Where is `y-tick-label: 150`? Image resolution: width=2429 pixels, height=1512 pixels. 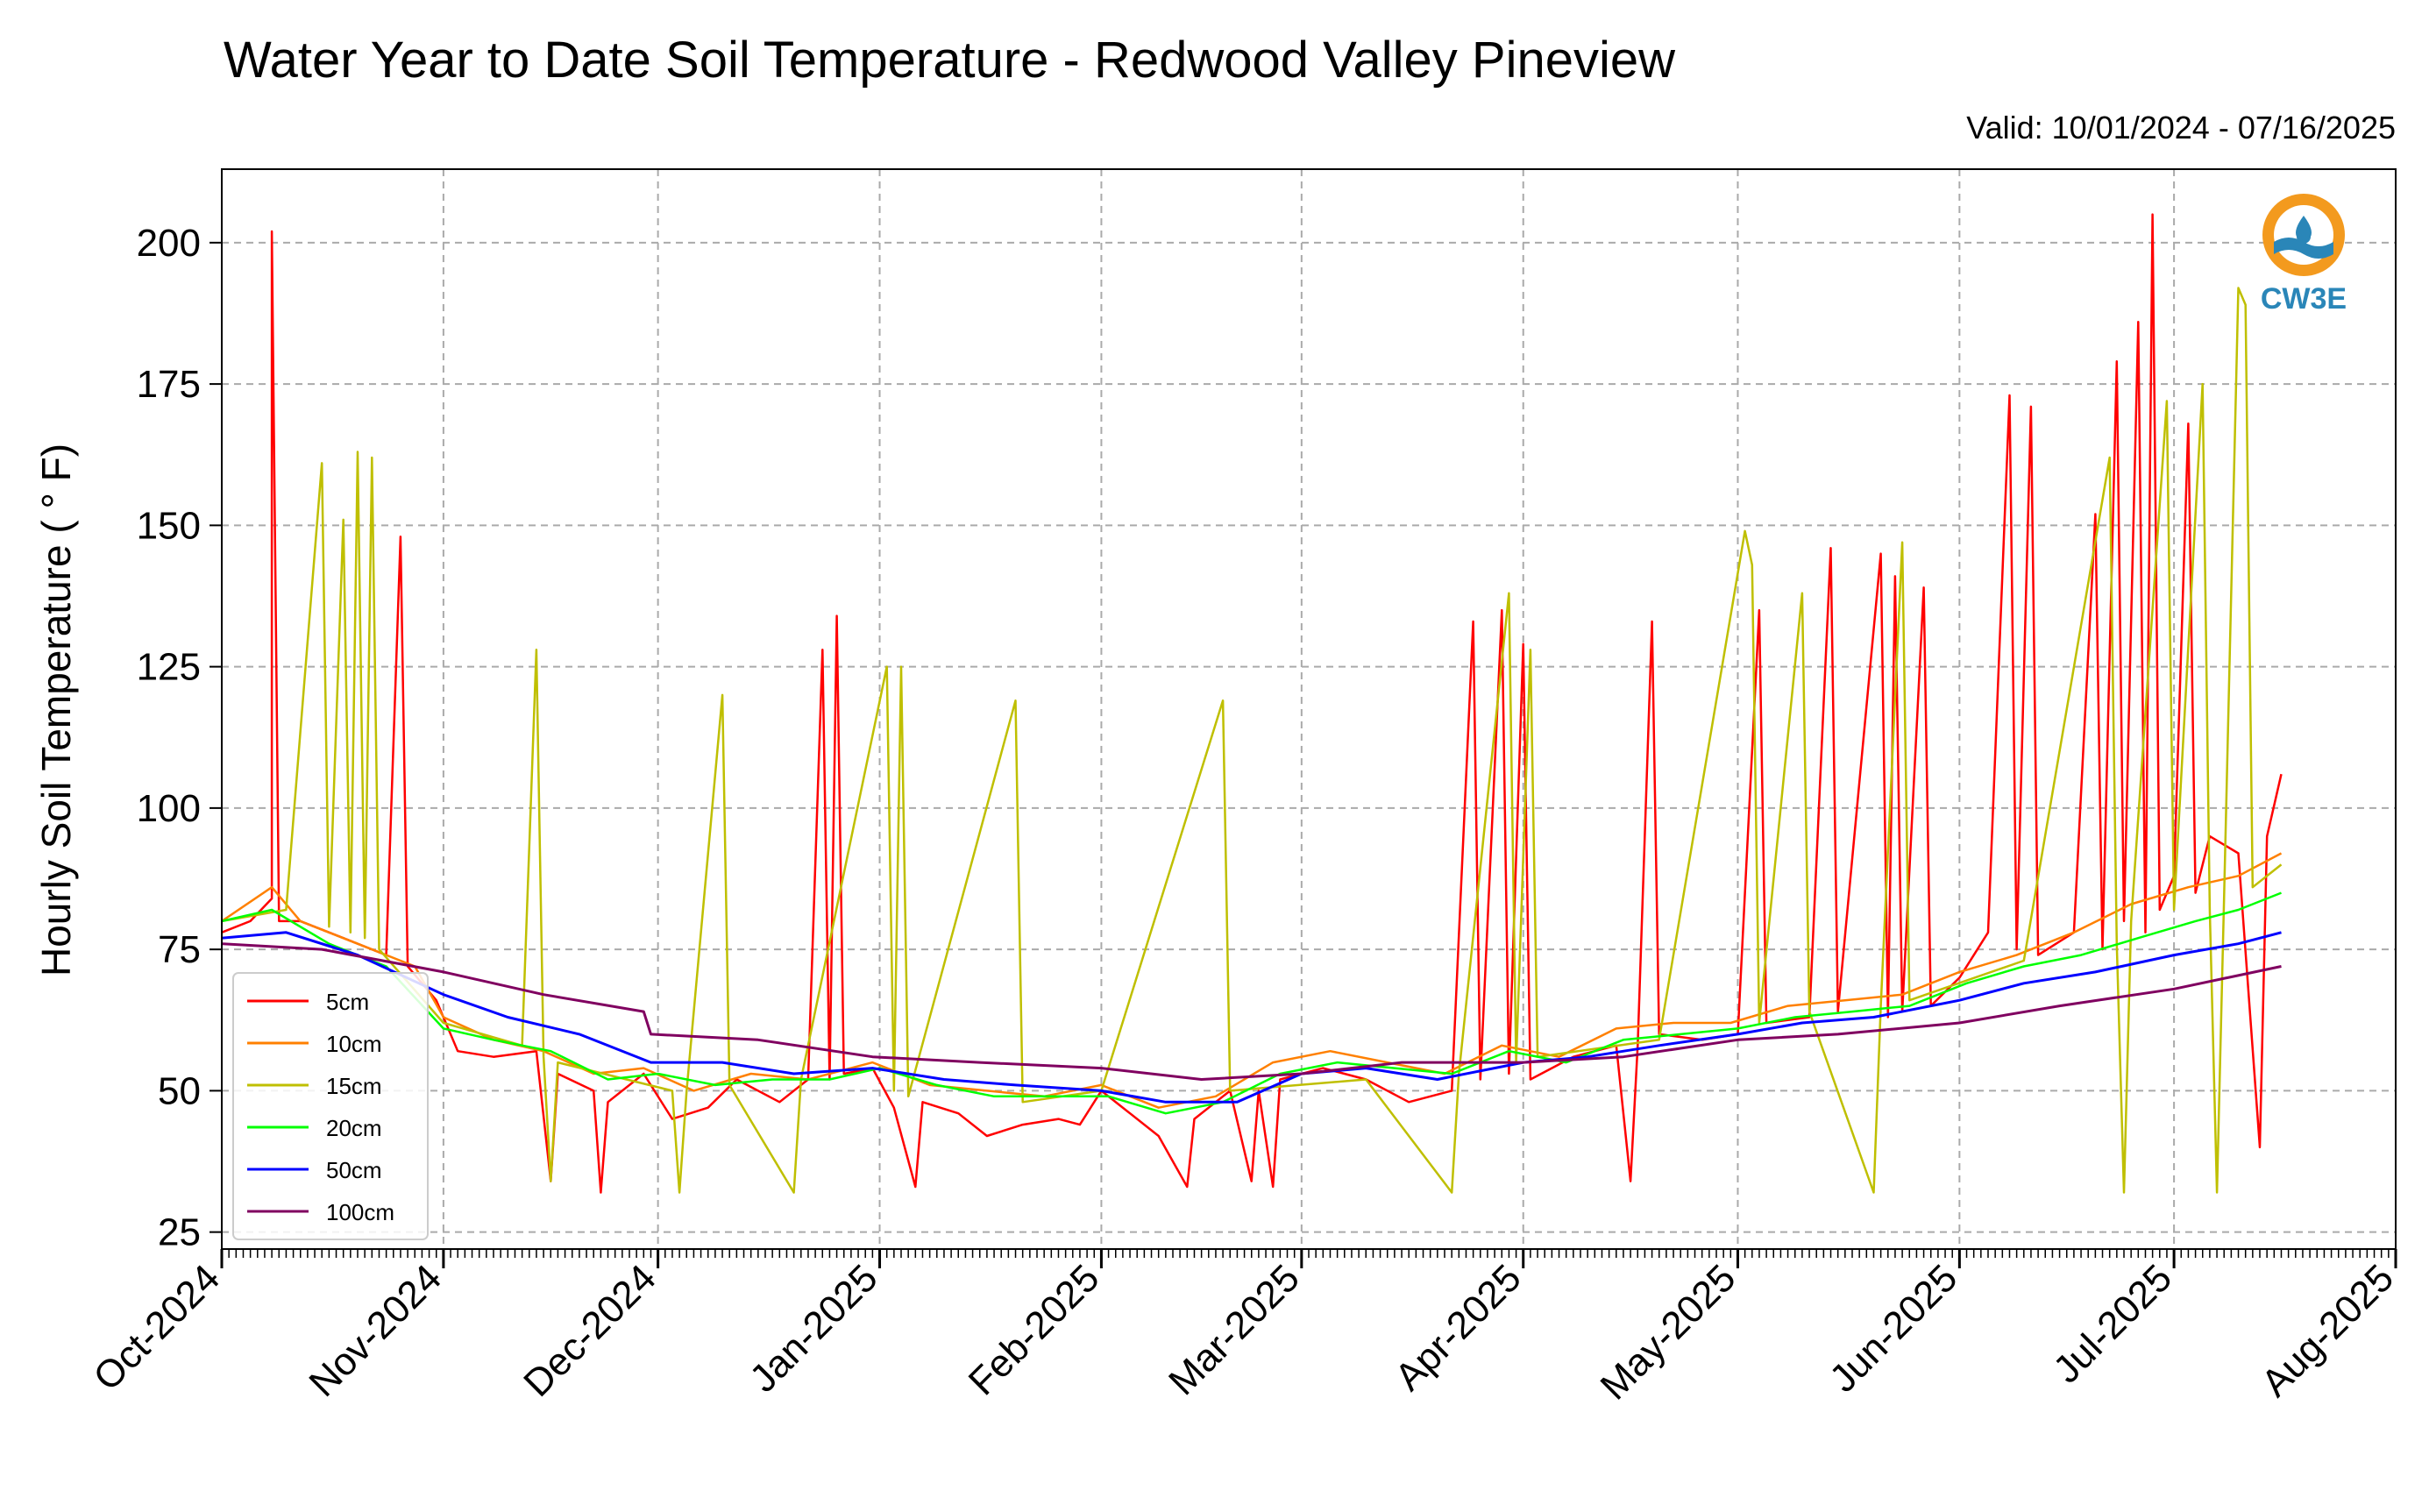 y-tick-label: 150 is located at coordinates (169, 525).